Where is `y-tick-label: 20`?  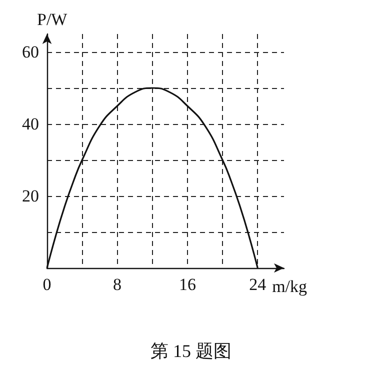
y-tick-label: 20 is located at coordinates (30, 196).